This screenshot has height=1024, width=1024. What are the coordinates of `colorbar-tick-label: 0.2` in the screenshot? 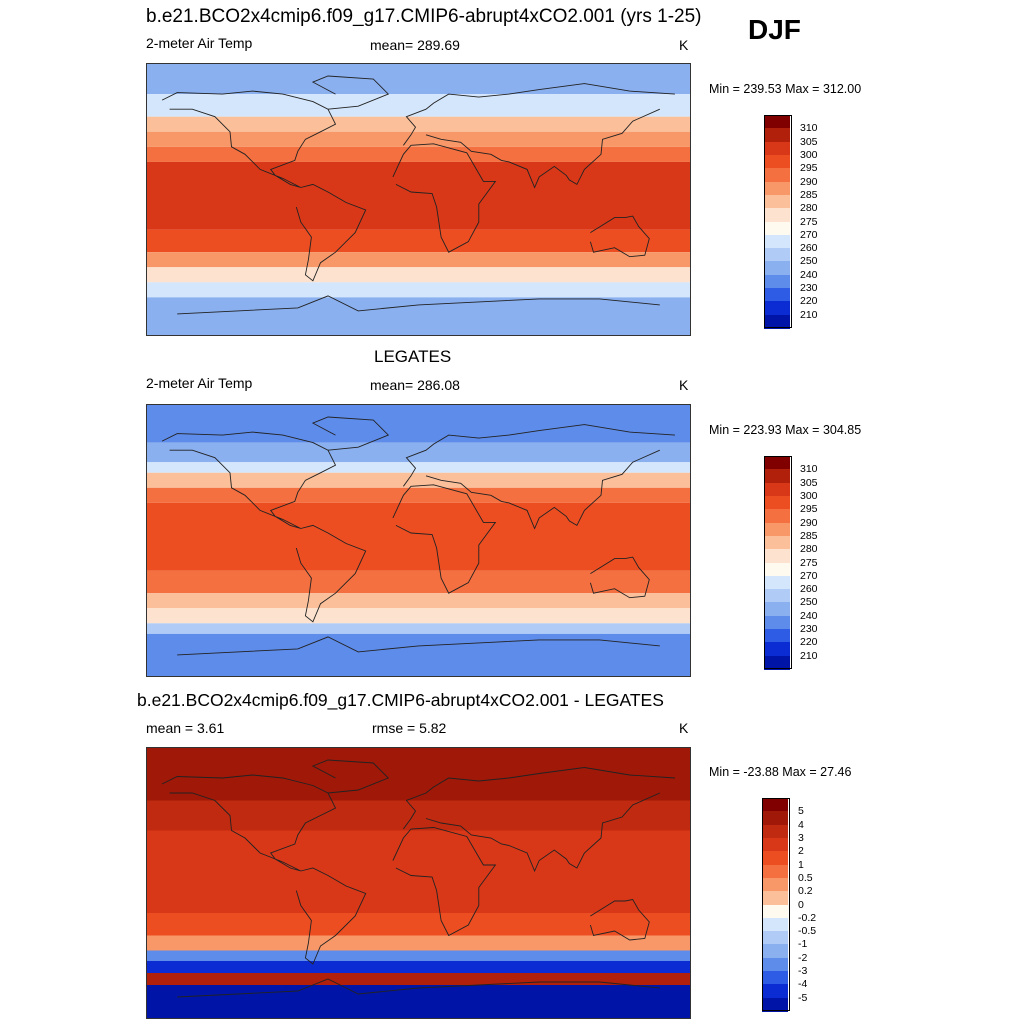 It's located at (805, 891).